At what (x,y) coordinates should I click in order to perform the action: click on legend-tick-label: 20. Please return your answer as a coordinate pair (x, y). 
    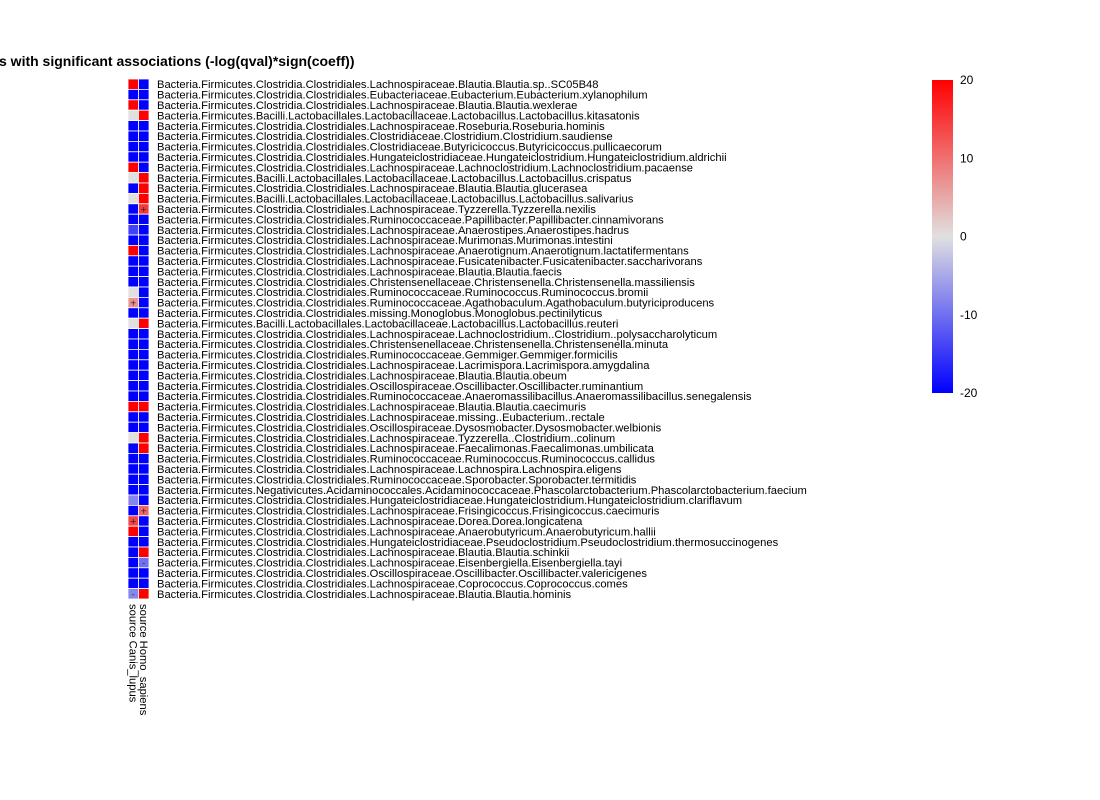
    Looking at the image, I should click on (967, 80).